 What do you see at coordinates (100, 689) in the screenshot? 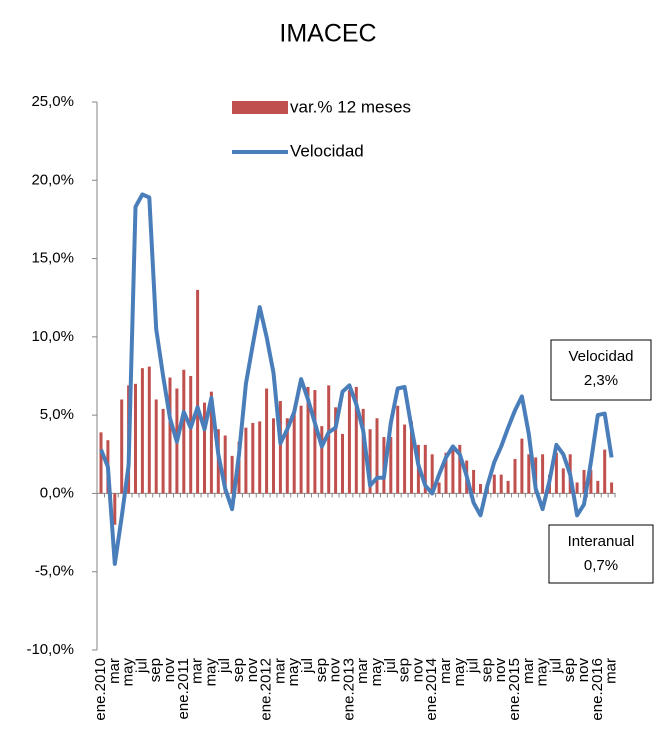
I see `x-tick-label: ene.2010` at bounding box center [100, 689].